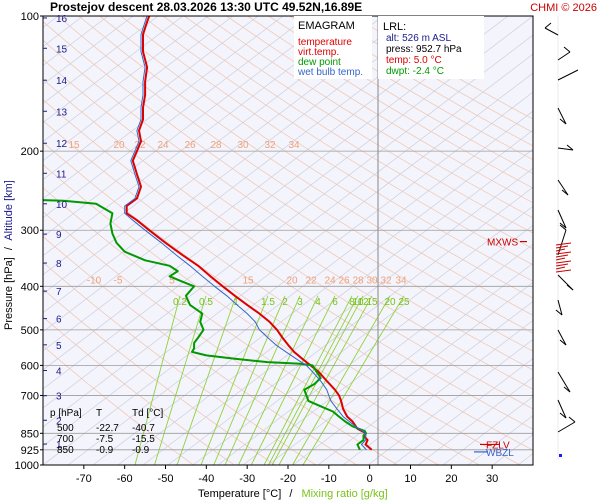 The image size is (600, 500). What do you see at coordinates (563, 8) in the screenshot?
I see `chart-credit: CHMI © 2026` at bounding box center [563, 8].